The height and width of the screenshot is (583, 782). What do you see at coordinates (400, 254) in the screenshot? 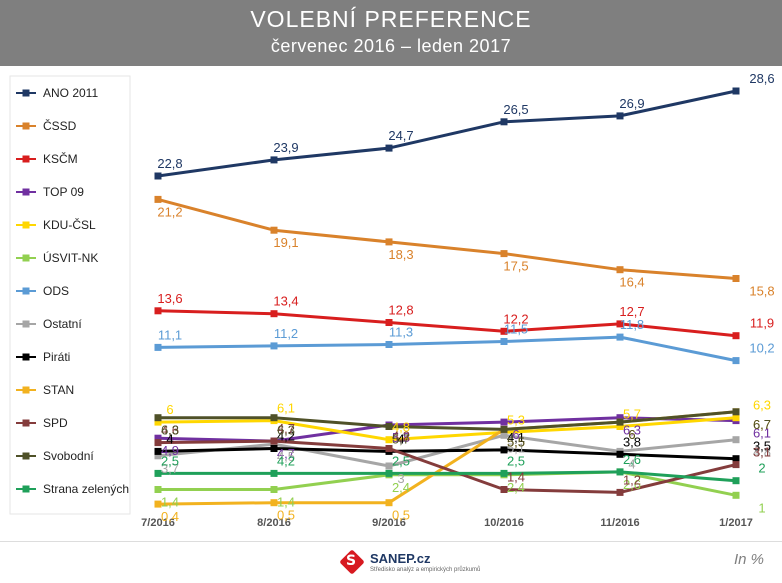
I see `data-label-cssd: 18,3` at bounding box center [400, 254].